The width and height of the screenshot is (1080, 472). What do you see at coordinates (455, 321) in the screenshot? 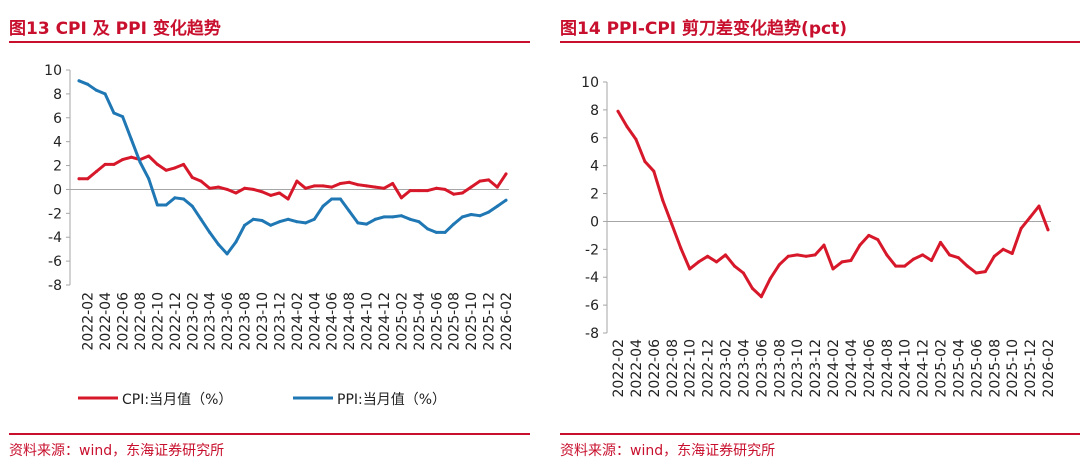
I see `x-tick-label: 2025-08` at bounding box center [455, 321].